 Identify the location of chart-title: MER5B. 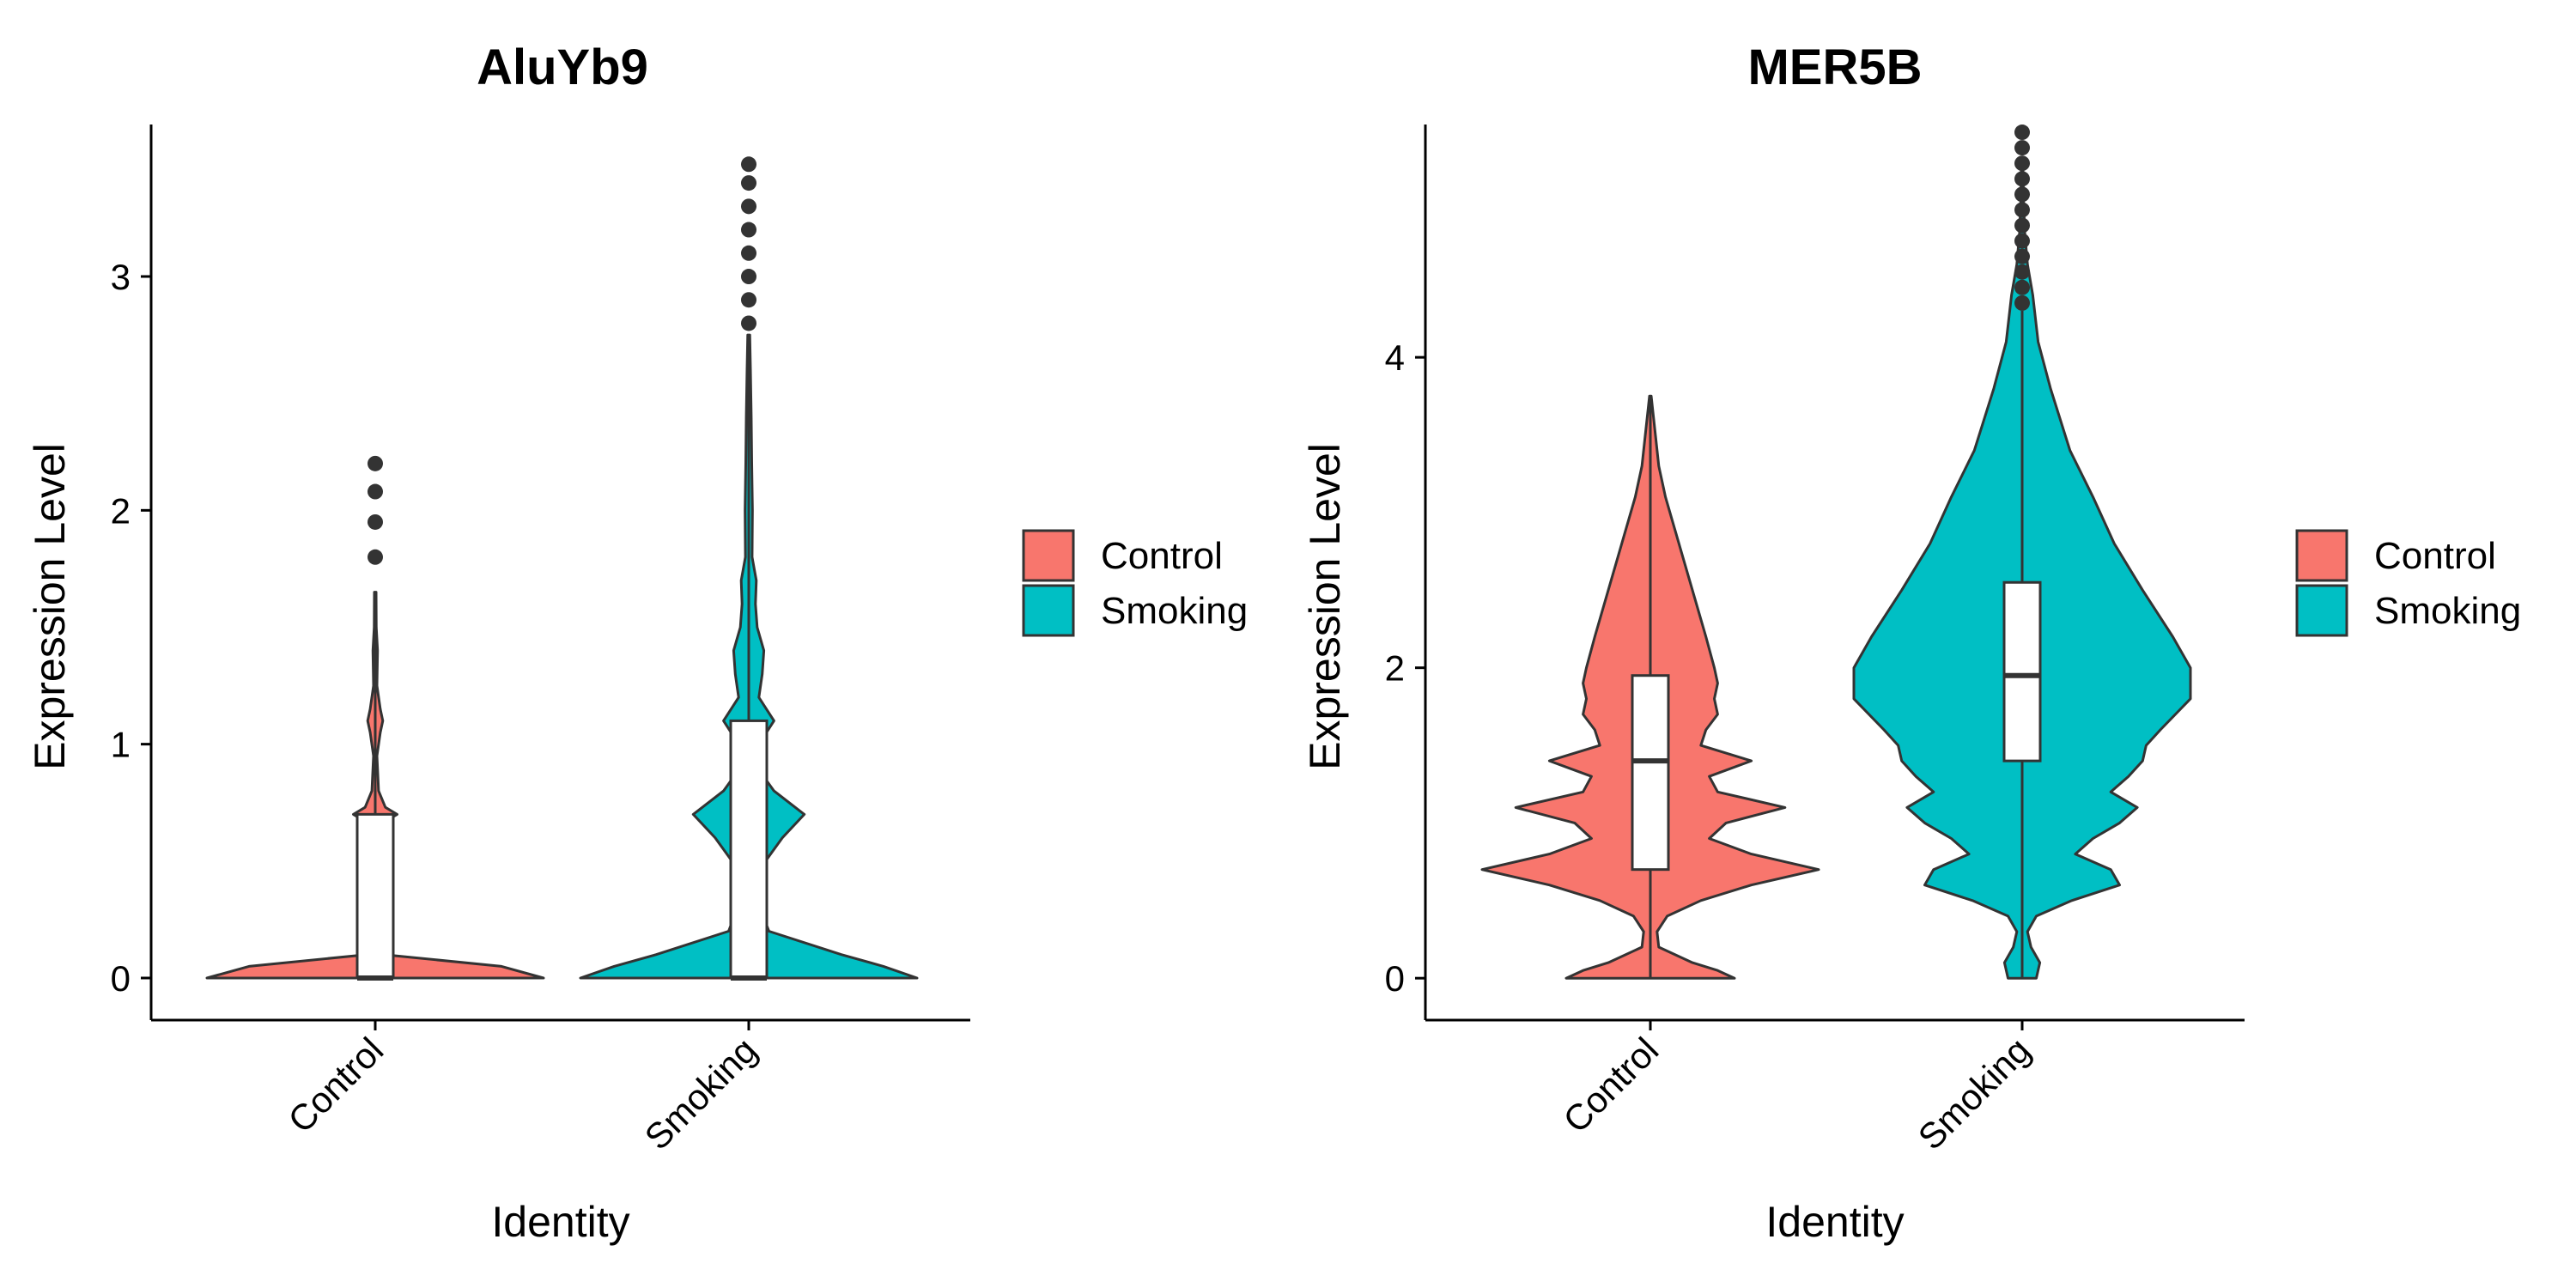
(1835, 67).